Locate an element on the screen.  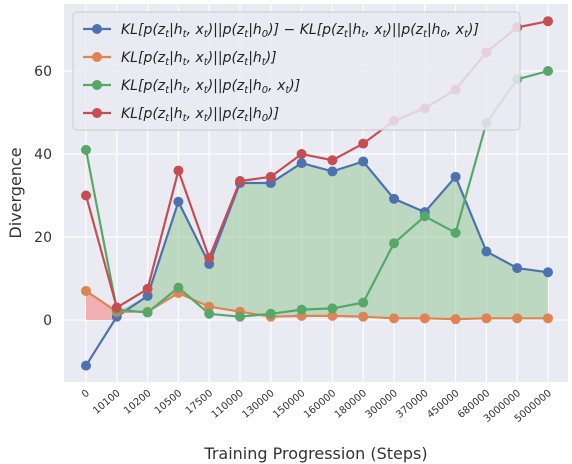
y-tick-label: 60 is located at coordinates (43, 72).